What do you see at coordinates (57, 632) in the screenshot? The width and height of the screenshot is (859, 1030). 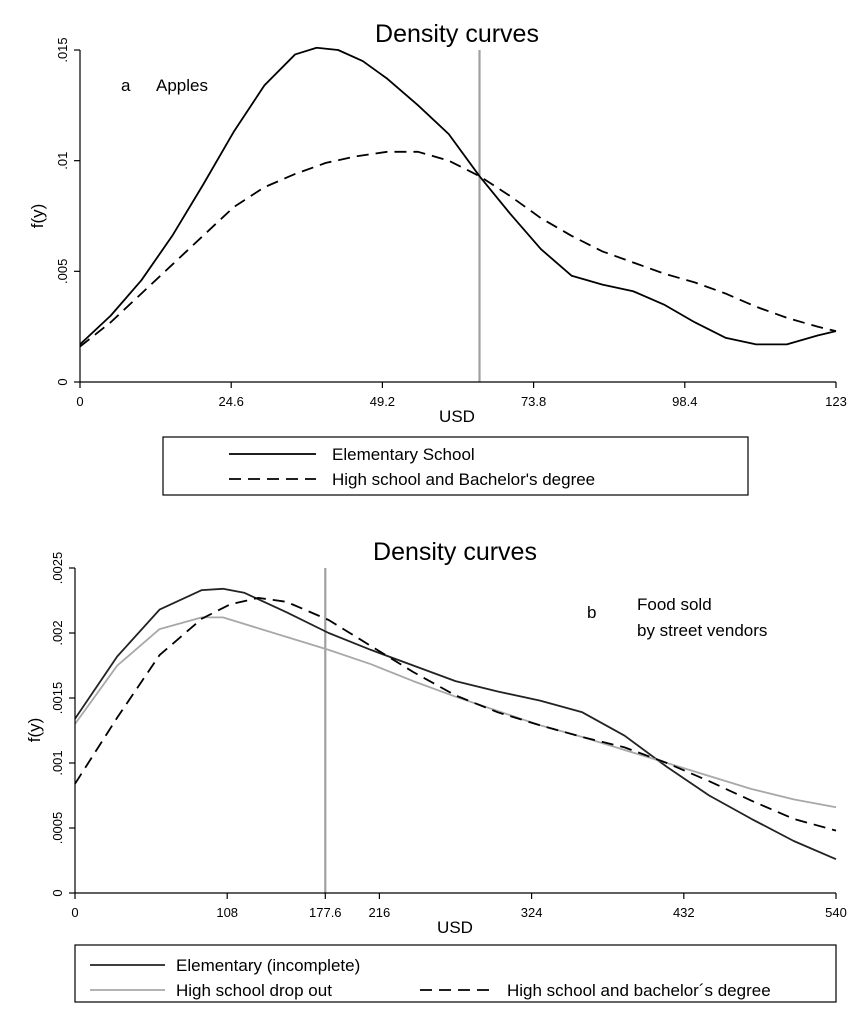 I see `y-tick-label-b: .002` at bounding box center [57, 632].